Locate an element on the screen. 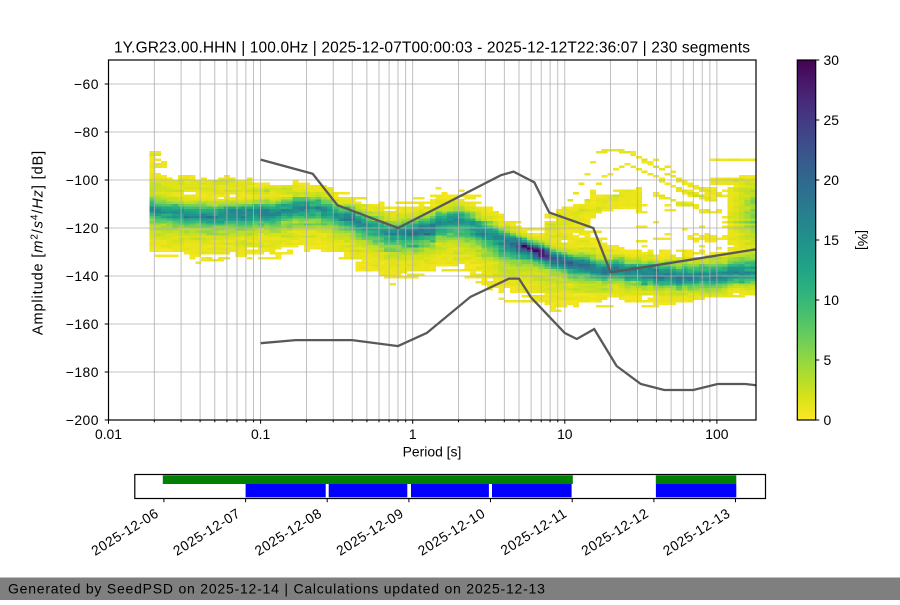  svg-text: 25 is located at coordinates (832, 120).